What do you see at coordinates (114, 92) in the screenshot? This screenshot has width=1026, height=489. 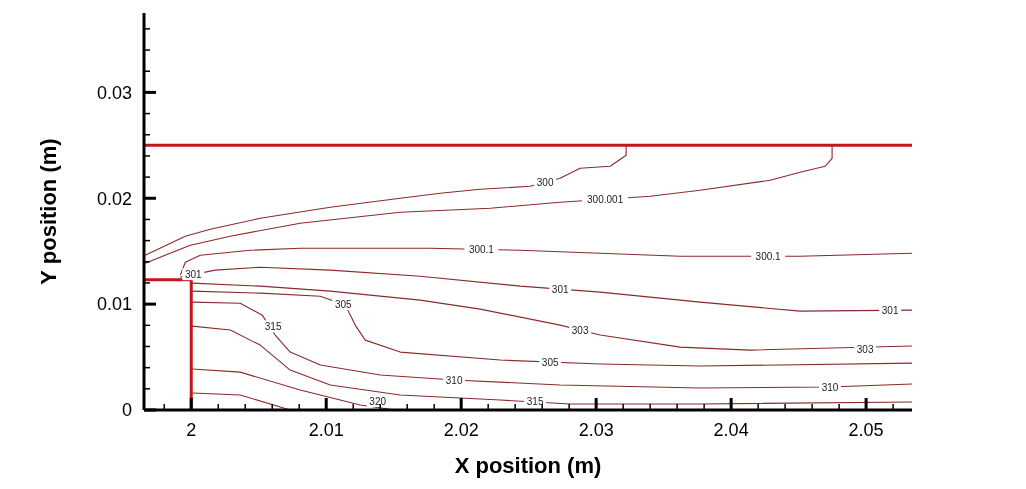 I see `y-tick-label: 0.03` at bounding box center [114, 92].